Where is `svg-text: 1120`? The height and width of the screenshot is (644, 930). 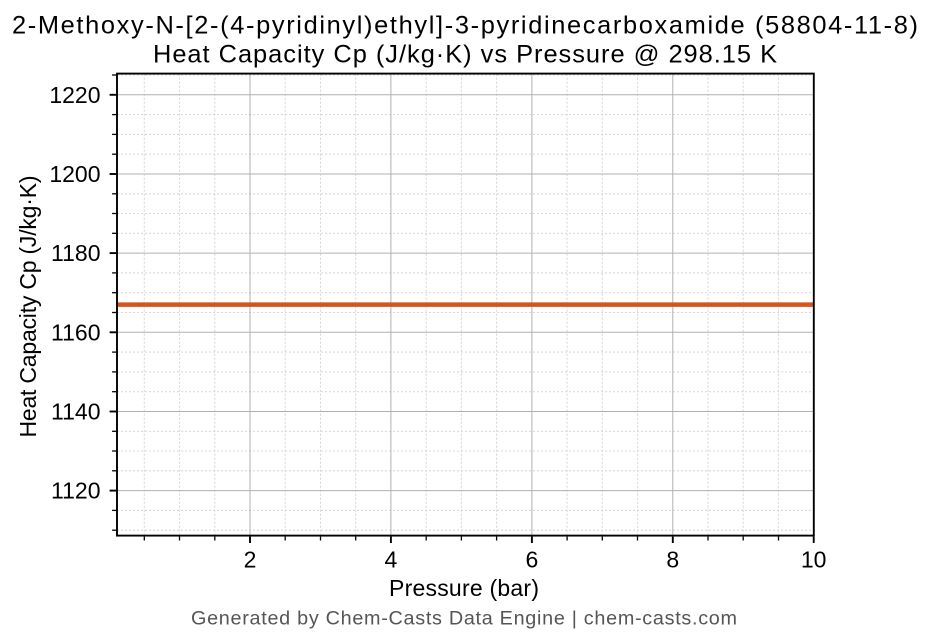
svg-text: 1120 is located at coordinates (75, 491).